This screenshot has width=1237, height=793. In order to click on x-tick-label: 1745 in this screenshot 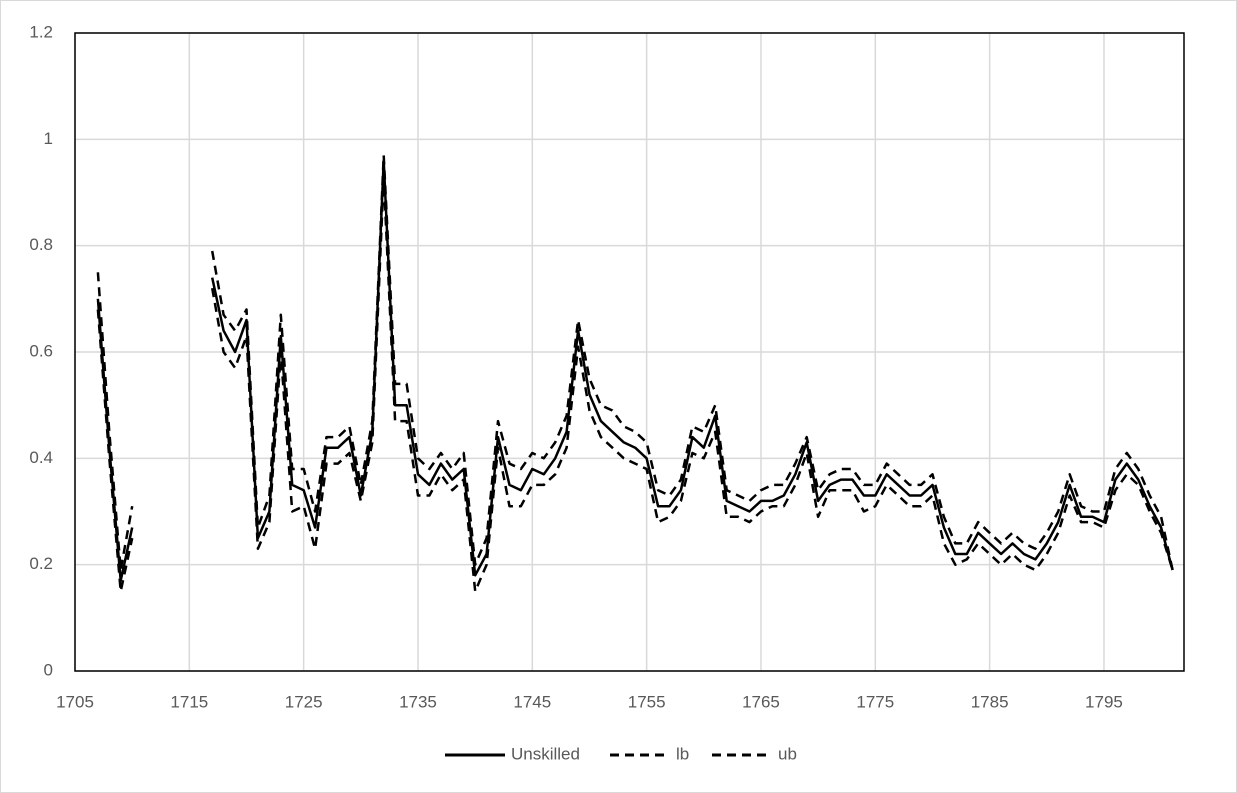, I will do `click(532, 701)`.